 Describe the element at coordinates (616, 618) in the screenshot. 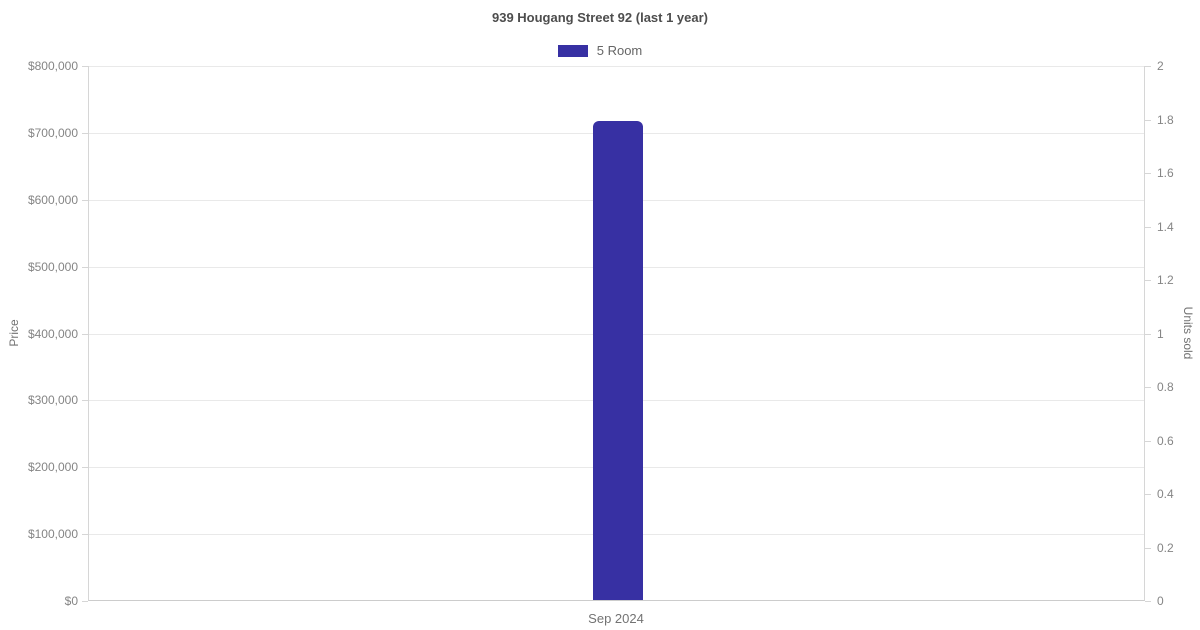

I see `x-tick-label: Sep 2024` at that location.